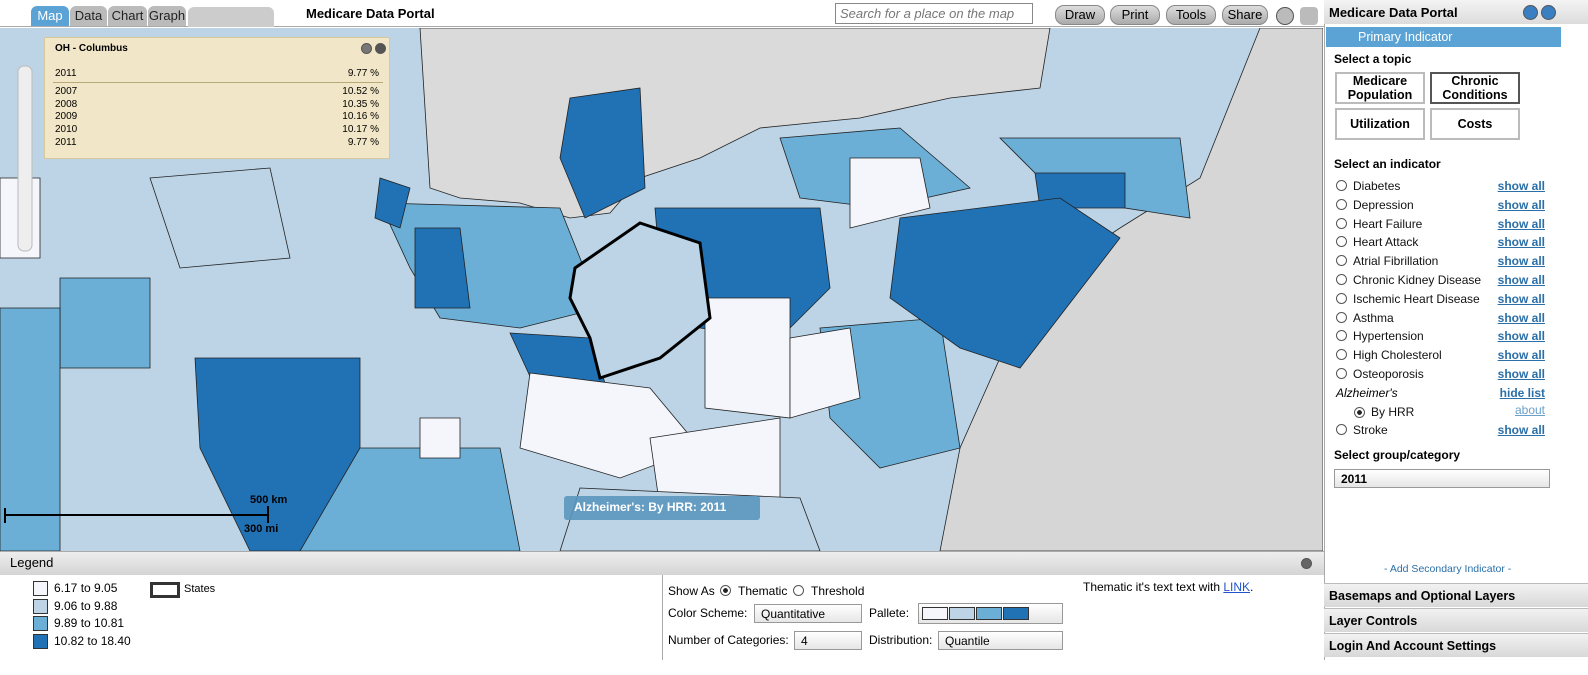 This screenshot has height=675, width=1588. What do you see at coordinates (360, 117) in the screenshot?
I see `popup-value: 10.16 %` at bounding box center [360, 117].